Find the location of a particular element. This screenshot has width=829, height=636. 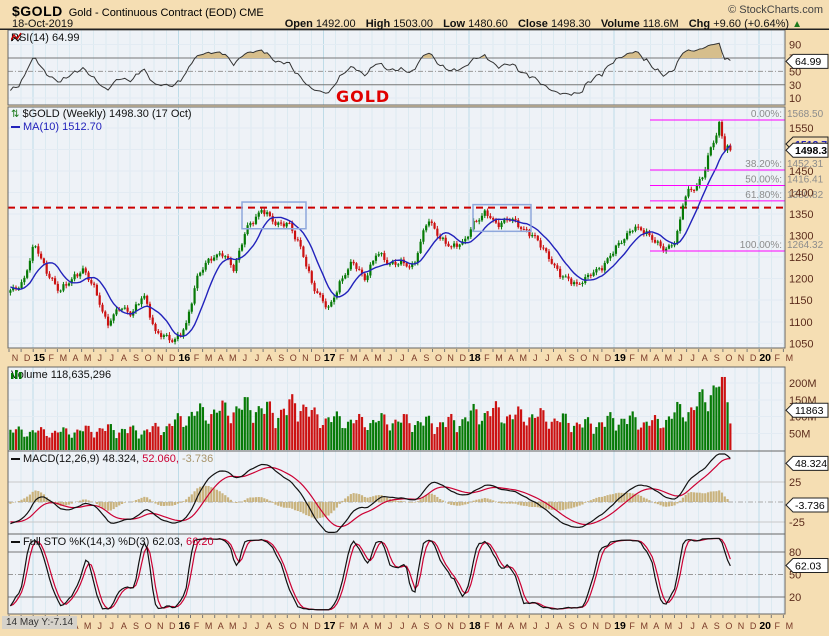

sto-label: Full STO %K(14,3) %D(3) is located at coordinates (86, 542).